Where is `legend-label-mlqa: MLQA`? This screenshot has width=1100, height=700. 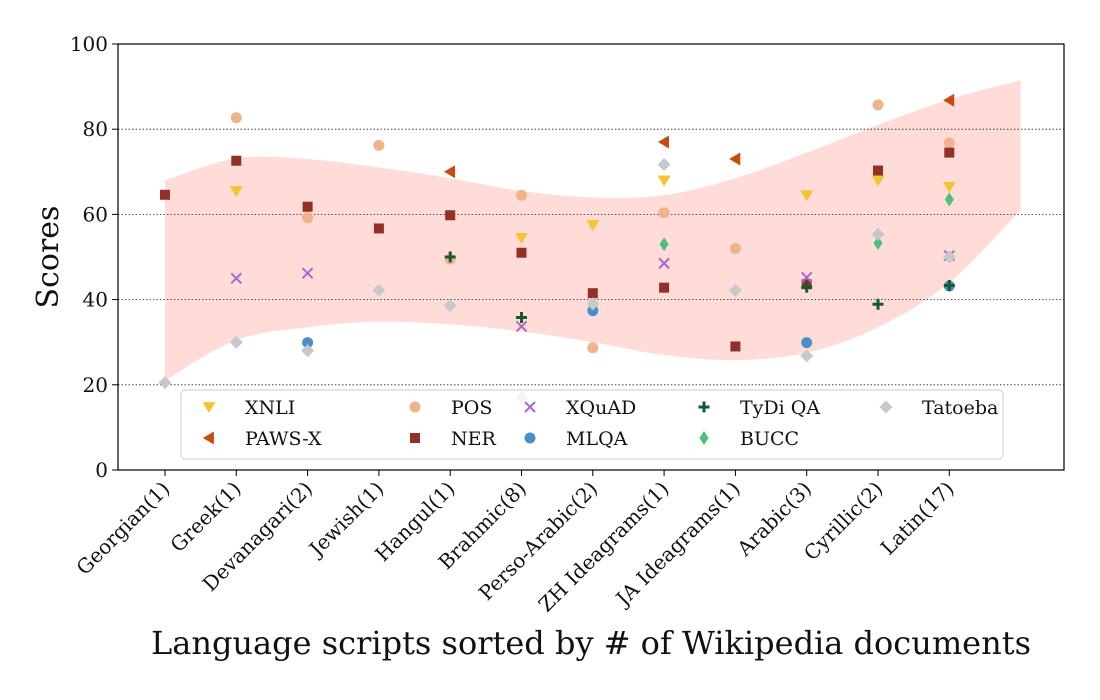
legend-label-mlqa: MLQA is located at coordinates (597, 439).